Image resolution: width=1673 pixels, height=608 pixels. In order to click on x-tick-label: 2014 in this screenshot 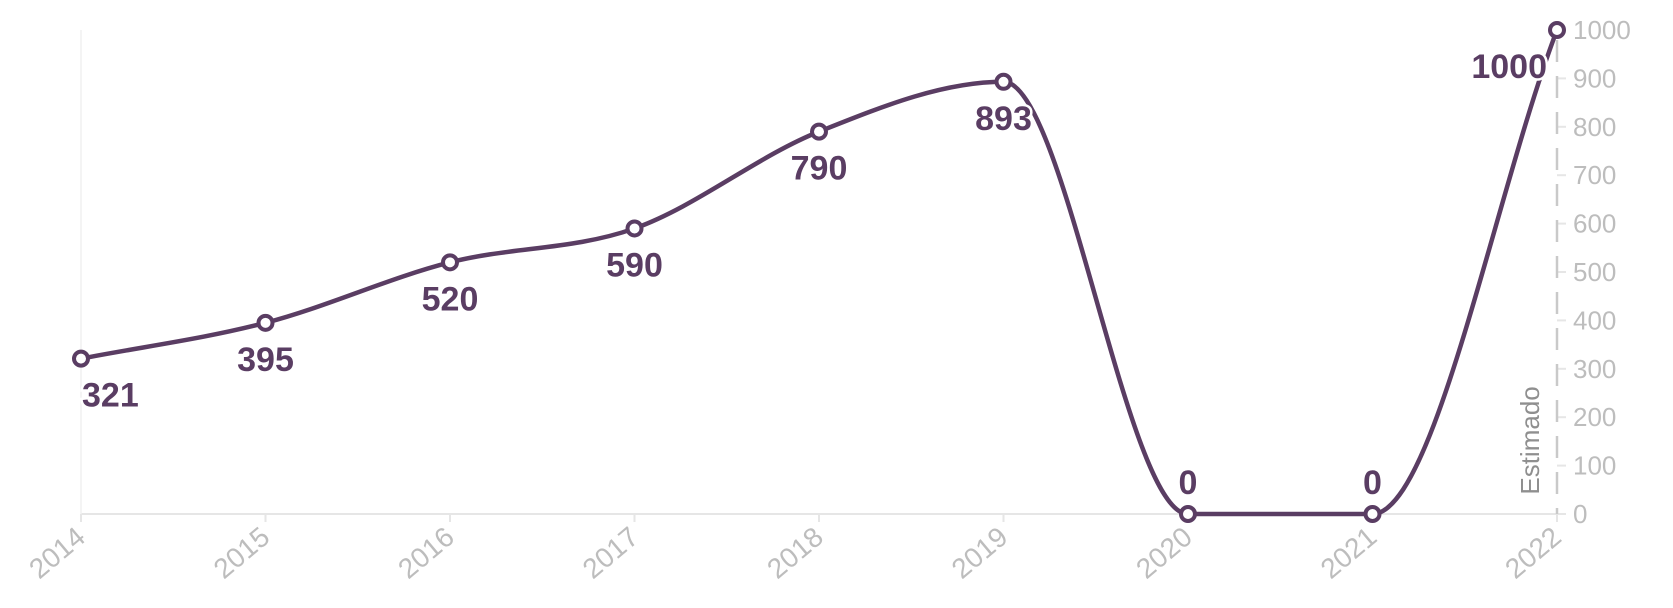, I will do `click(57, 553)`.